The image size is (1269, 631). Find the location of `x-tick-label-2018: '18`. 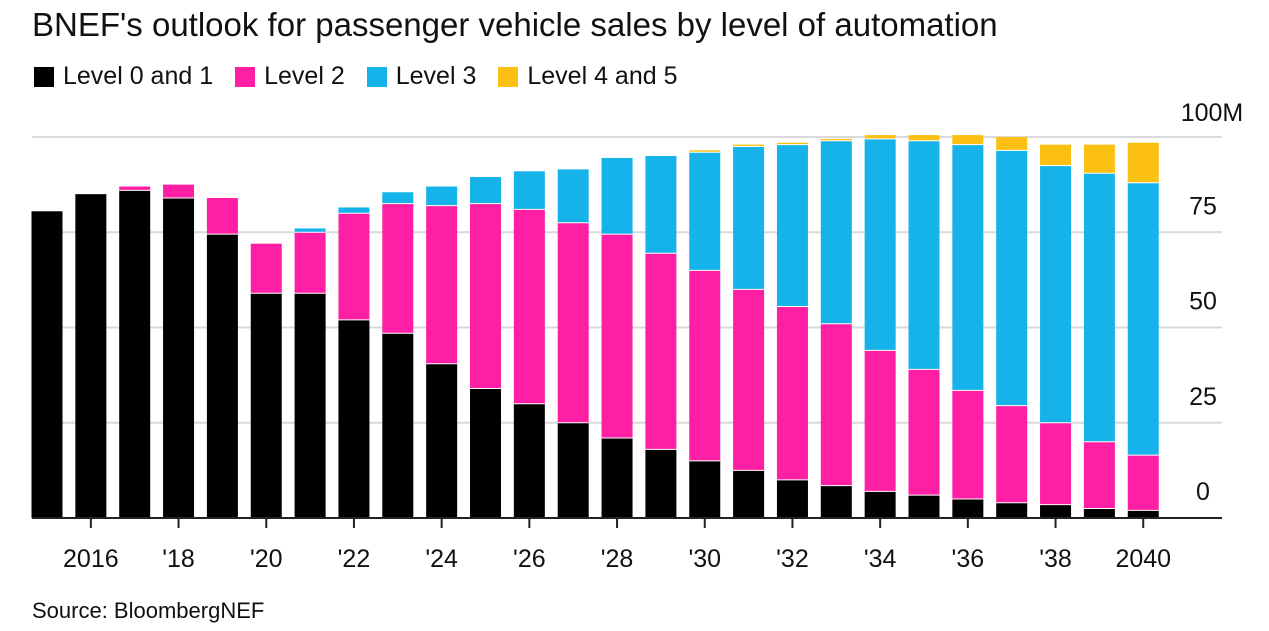

x-tick-label-2018: '18 is located at coordinates (178, 559).